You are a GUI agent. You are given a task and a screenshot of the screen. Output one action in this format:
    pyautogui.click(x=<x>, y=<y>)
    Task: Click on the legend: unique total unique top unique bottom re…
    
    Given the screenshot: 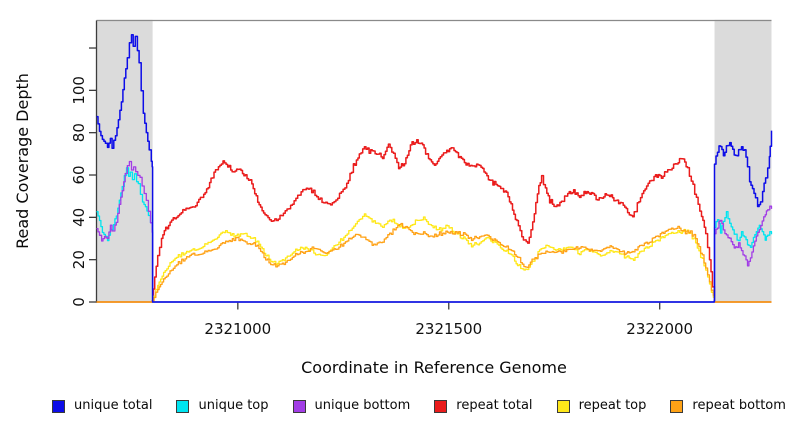 What is the action you would take?
    pyautogui.click(x=419, y=406)
    